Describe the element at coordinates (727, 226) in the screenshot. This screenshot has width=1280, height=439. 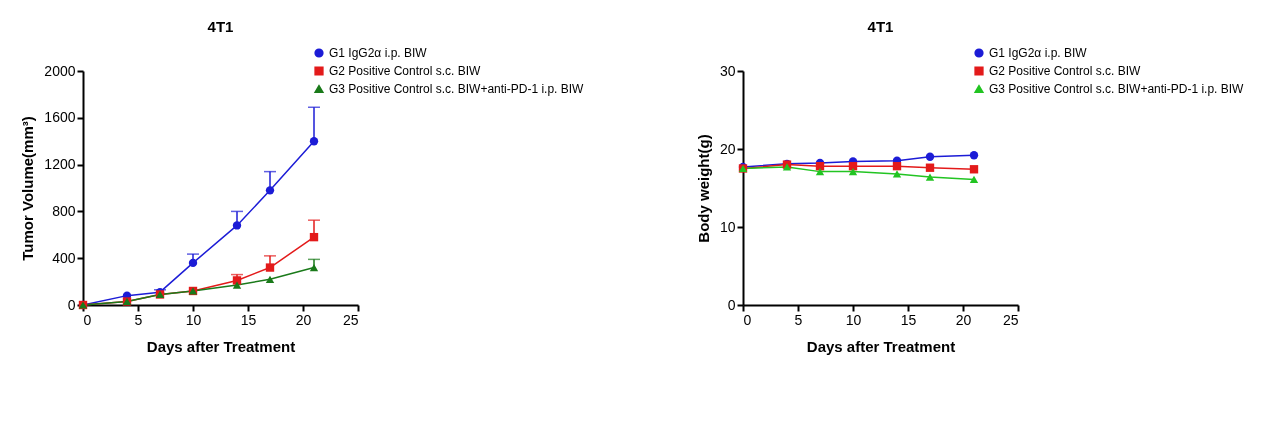
I see `y-tick-label: 10` at that location.